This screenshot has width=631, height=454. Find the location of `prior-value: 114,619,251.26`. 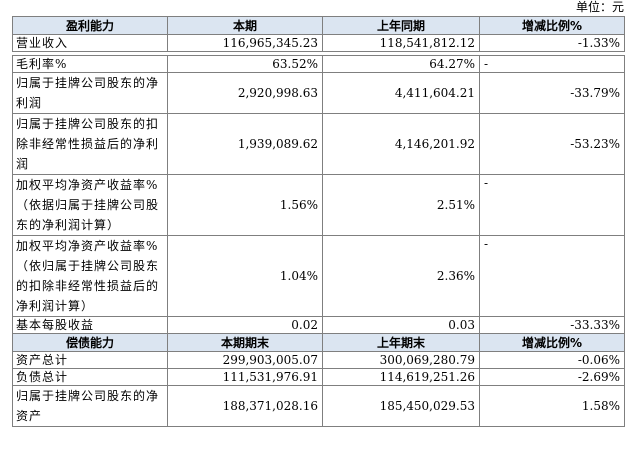

prior-value: 114,619,251.26 is located at coordinates (401, 377).